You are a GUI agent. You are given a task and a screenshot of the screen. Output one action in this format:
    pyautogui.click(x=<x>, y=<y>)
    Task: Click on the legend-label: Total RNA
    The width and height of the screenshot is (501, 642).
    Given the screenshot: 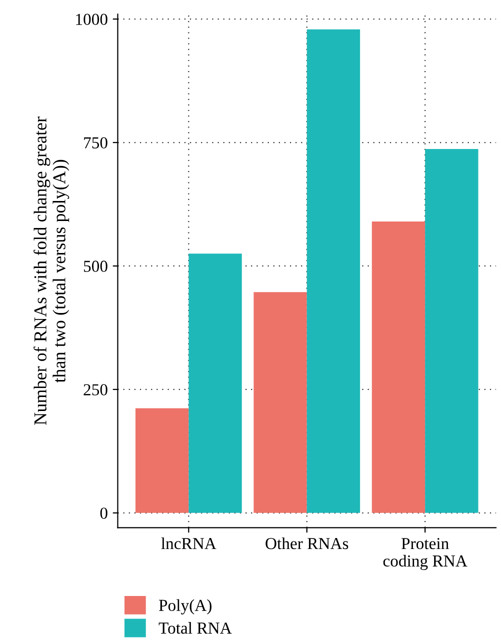 What is the action you would take?
    pyautogui.click(x=195, y=628)
    